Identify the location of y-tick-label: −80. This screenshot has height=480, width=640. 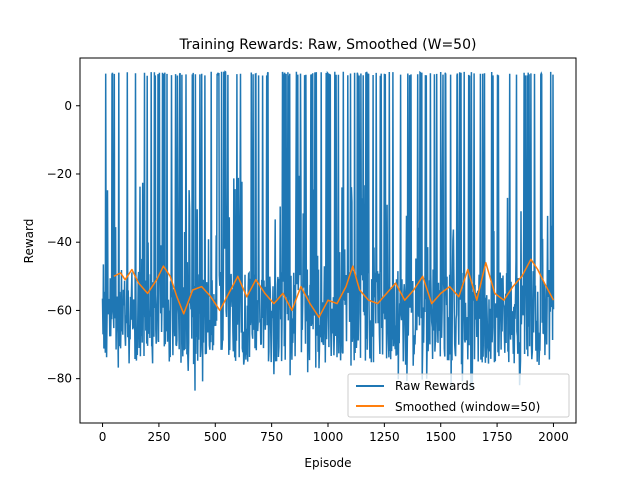
(59, 379).